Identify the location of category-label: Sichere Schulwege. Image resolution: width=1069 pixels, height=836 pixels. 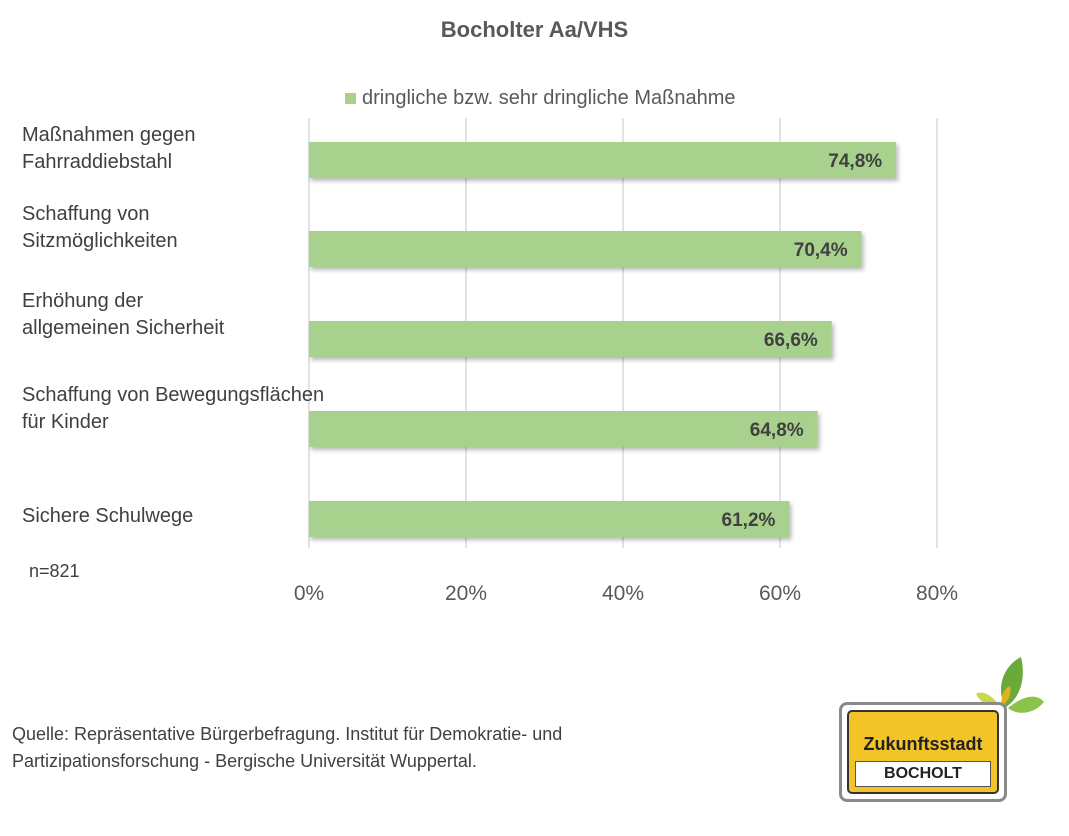
(108, 516).